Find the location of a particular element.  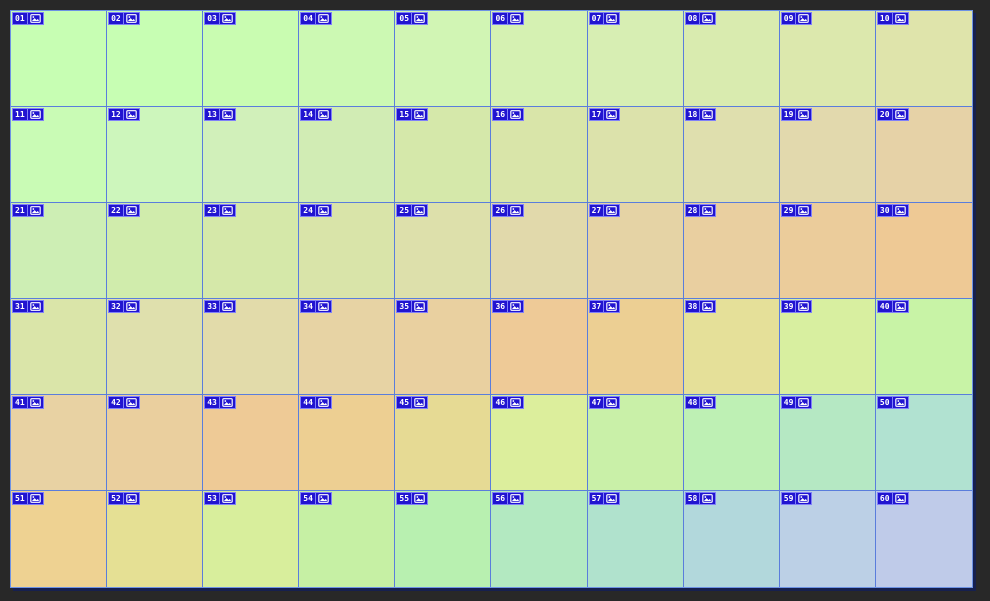

color-swatch-cell: 35 is located at coordinates (443, 347).